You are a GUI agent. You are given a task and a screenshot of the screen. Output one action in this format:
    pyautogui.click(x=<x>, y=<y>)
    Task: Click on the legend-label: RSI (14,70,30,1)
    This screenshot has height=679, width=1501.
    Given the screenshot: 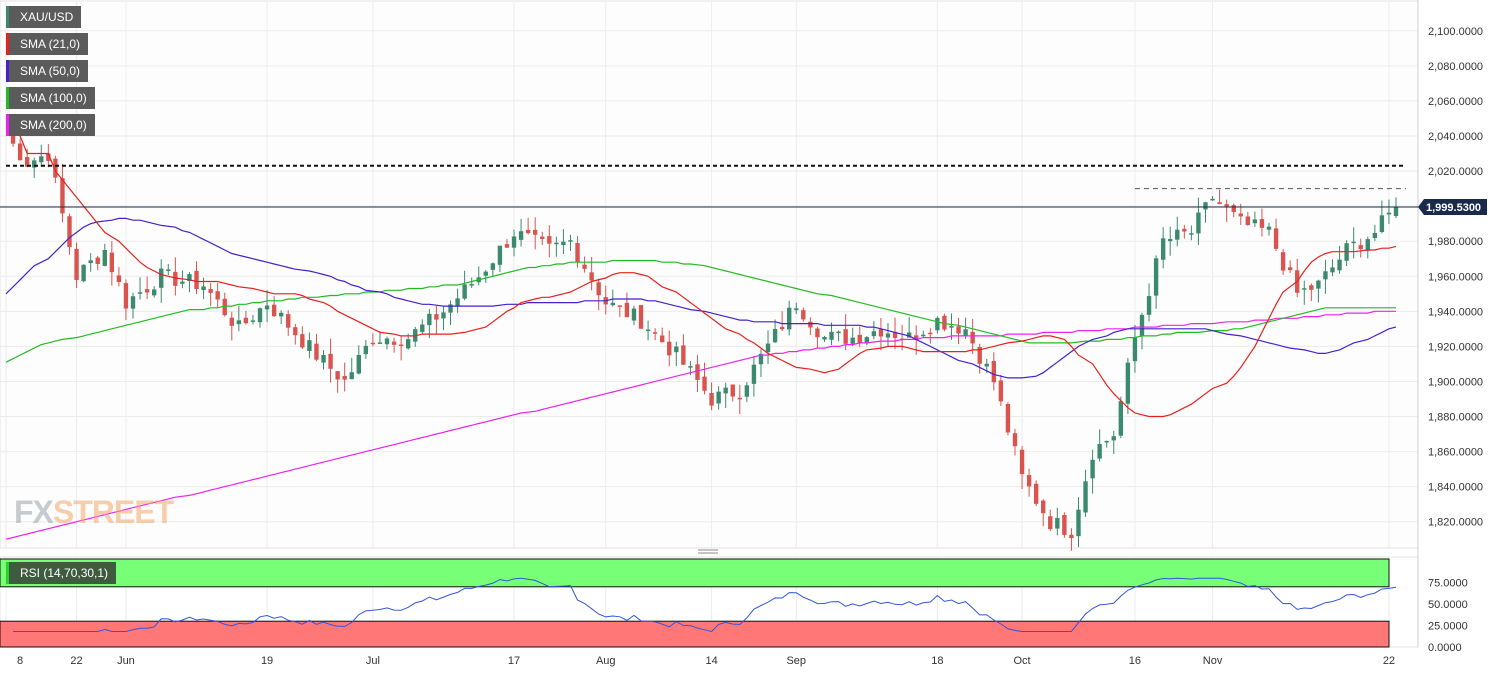 What is the action you would take?
    pyautogui.click(x=64, y=573)
    